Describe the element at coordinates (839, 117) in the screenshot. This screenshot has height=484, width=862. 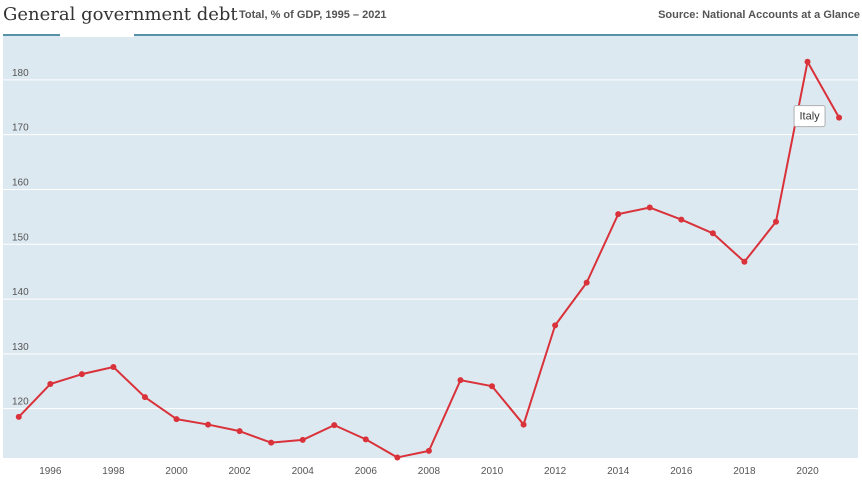
I see `data-point-2021` at that location.